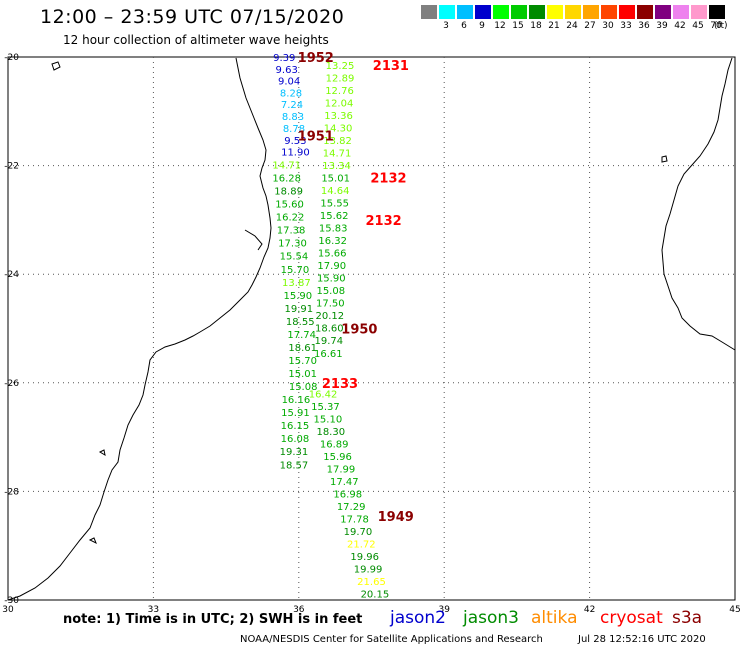 Image resolution: width=740 pixels, height=650 pixels. I want to click on wave-height-value: 16.98, so click(347, 495).